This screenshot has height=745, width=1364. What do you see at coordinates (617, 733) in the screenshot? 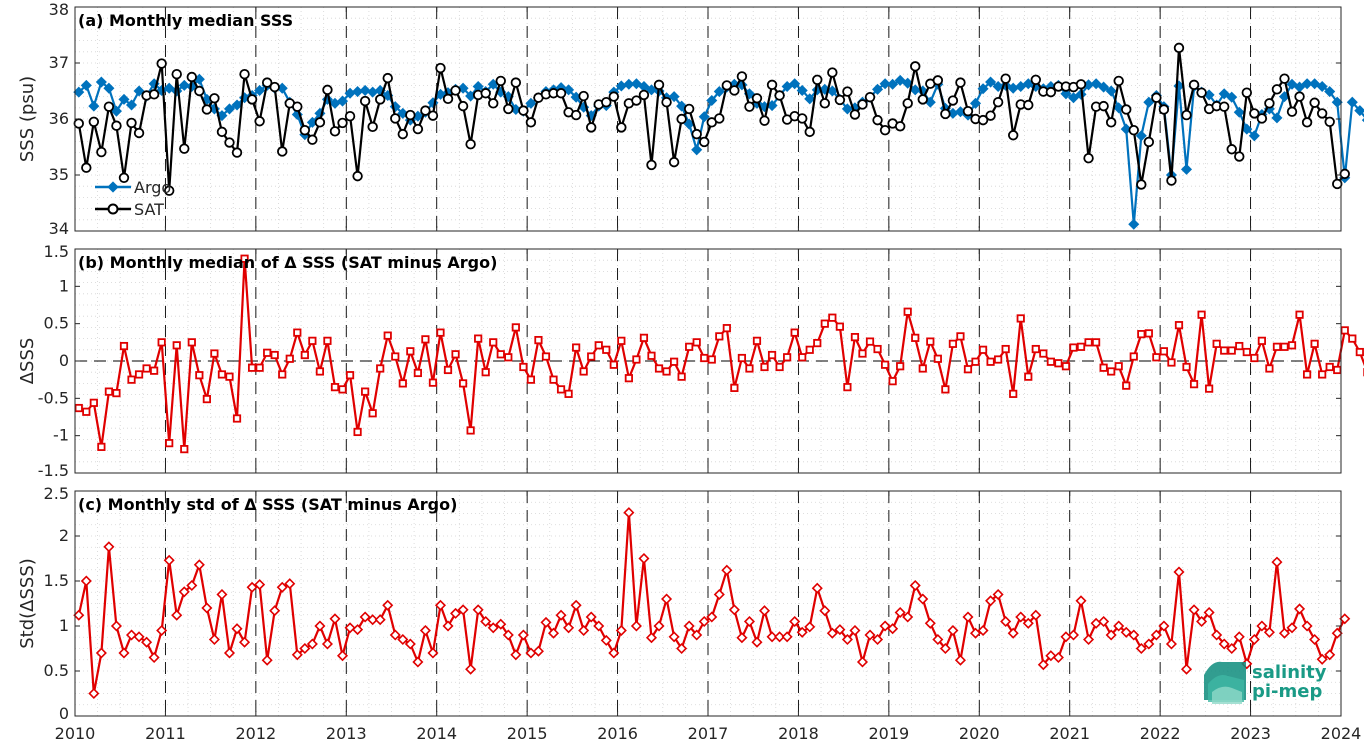
I see `x-tick-label: 2016` at bounding box center [617, 733].